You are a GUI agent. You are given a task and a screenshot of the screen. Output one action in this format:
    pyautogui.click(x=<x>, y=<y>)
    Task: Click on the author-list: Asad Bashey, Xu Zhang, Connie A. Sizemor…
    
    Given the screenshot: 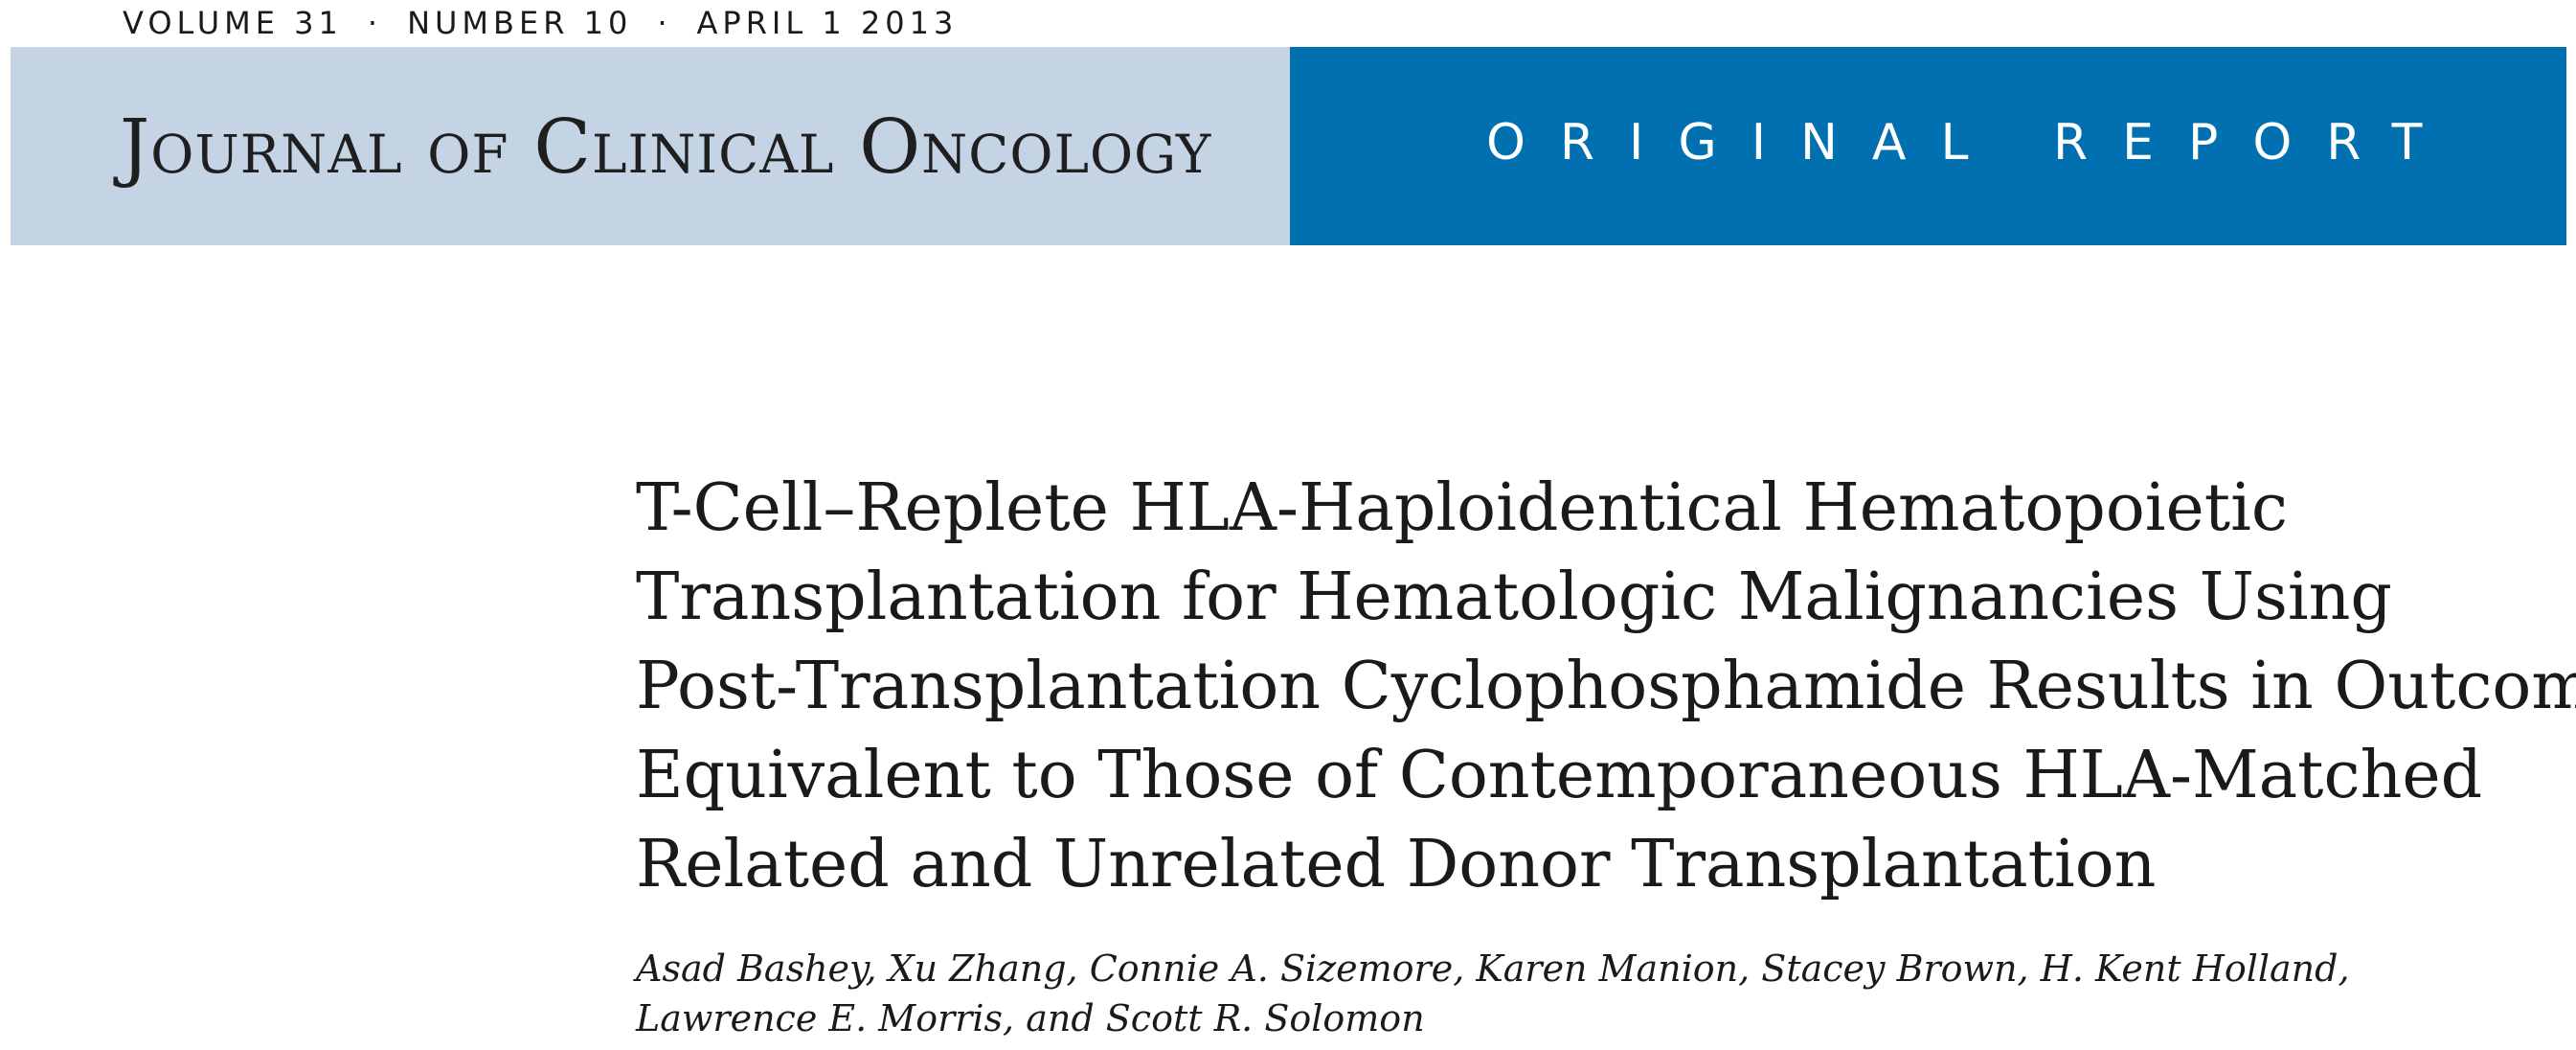 What is the action you would take?
    pyautogui.click(x=1593, y=993)
    